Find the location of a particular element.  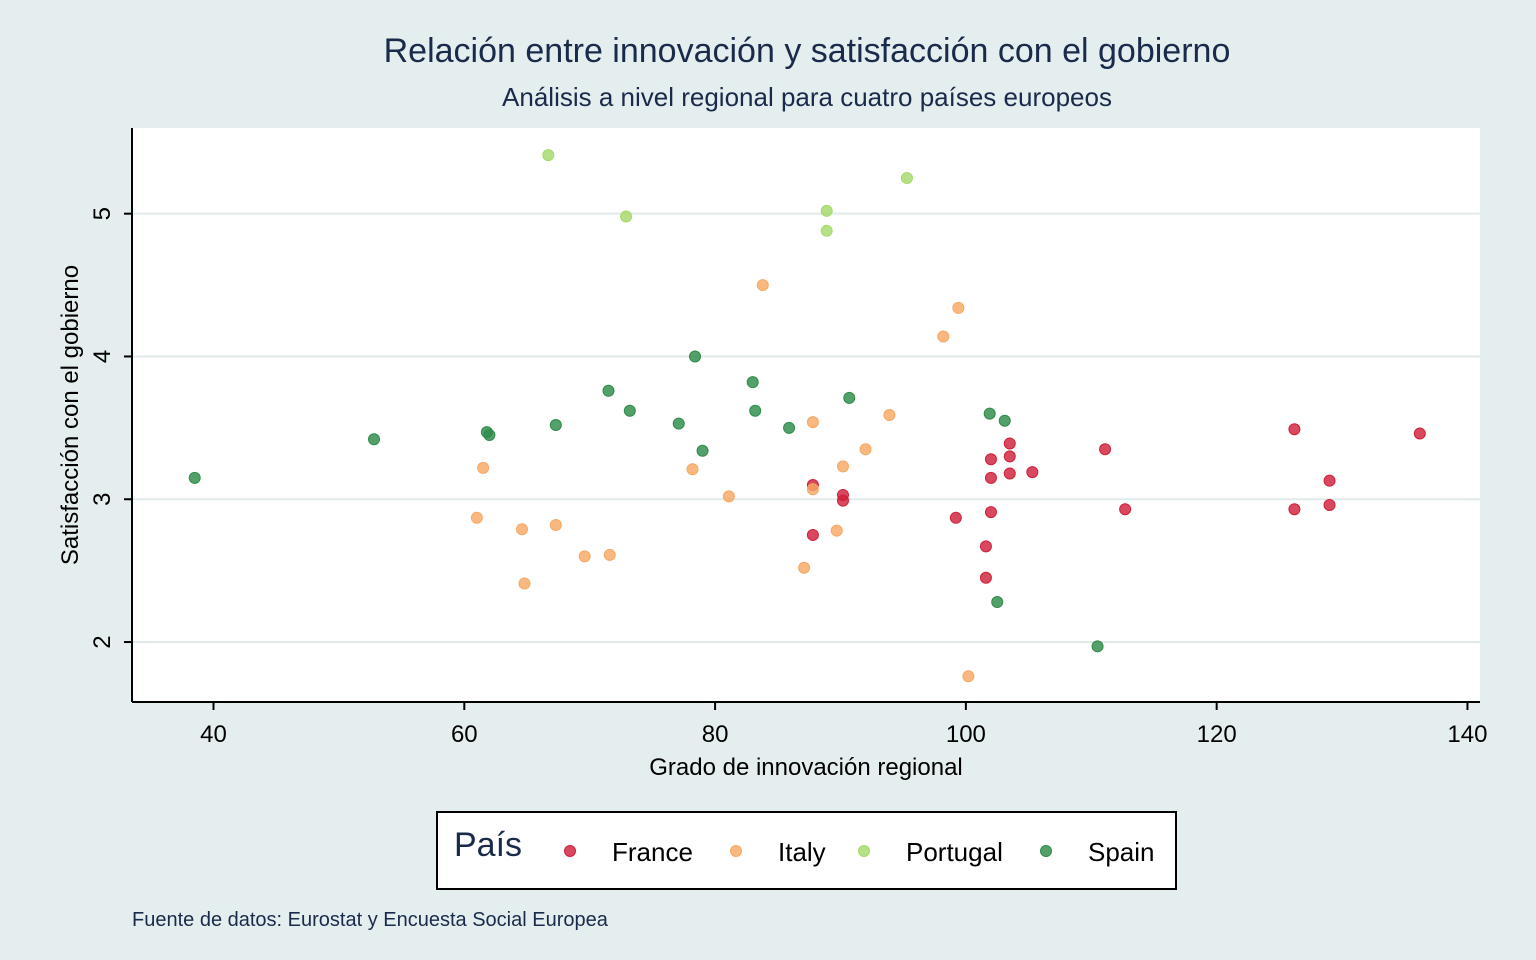

x-tick-label-0: 40 is located at coordinates (213, 734).